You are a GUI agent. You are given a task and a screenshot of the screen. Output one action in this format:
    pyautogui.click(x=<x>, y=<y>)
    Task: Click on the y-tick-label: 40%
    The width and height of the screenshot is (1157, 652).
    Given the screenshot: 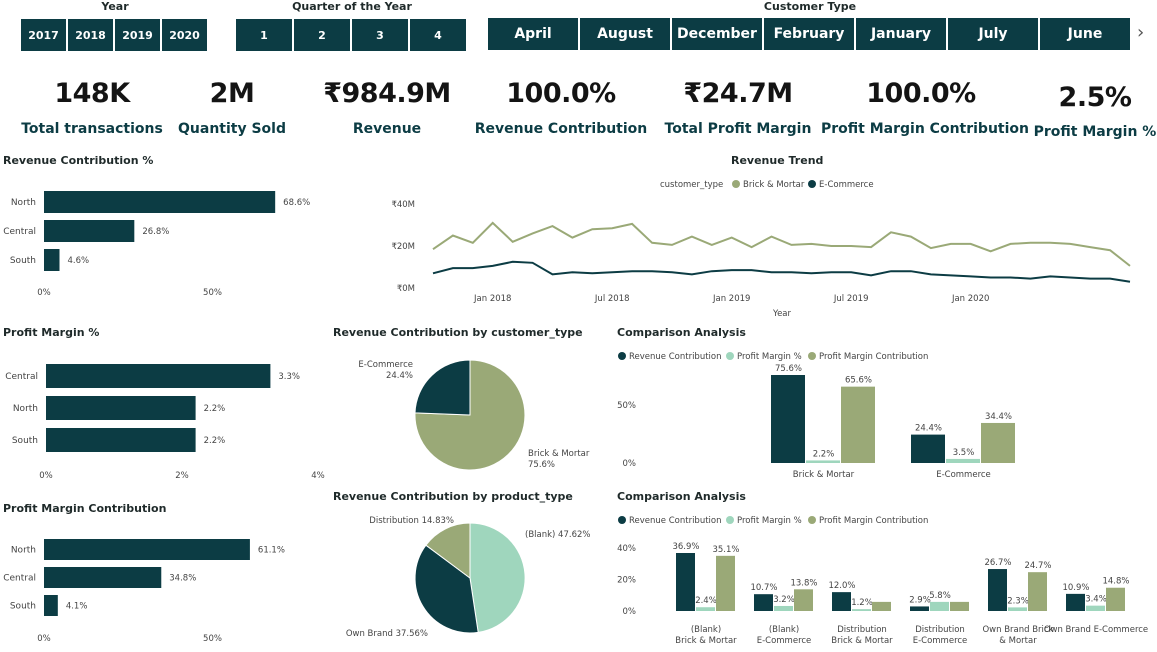 What is the action you would take?
    pyautogui.click(x=626, y=549)
    